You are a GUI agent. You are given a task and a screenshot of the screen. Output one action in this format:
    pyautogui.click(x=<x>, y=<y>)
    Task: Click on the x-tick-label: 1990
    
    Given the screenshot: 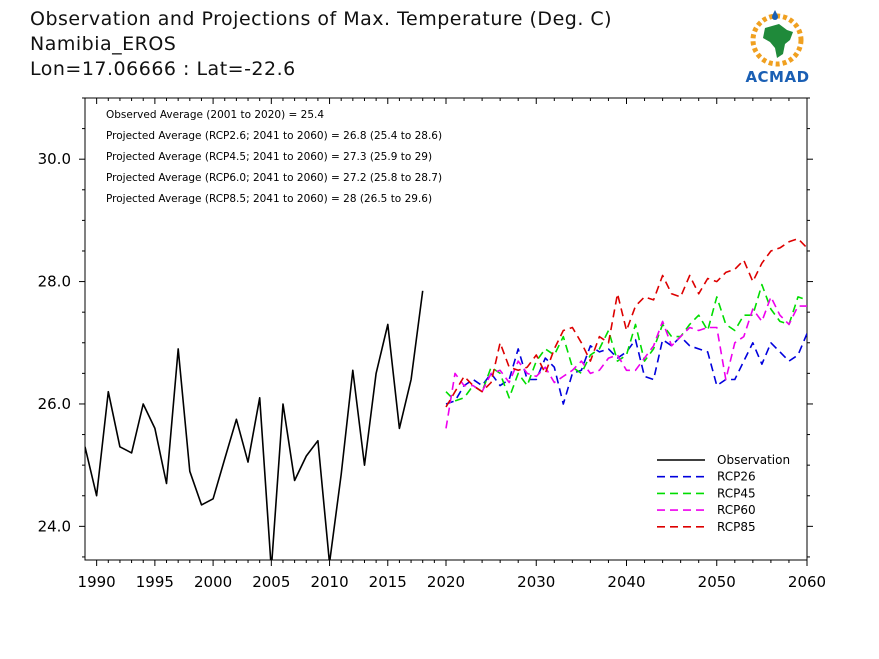 What is the action you would take?
    pyautogui.click(x=97, y=582)
    